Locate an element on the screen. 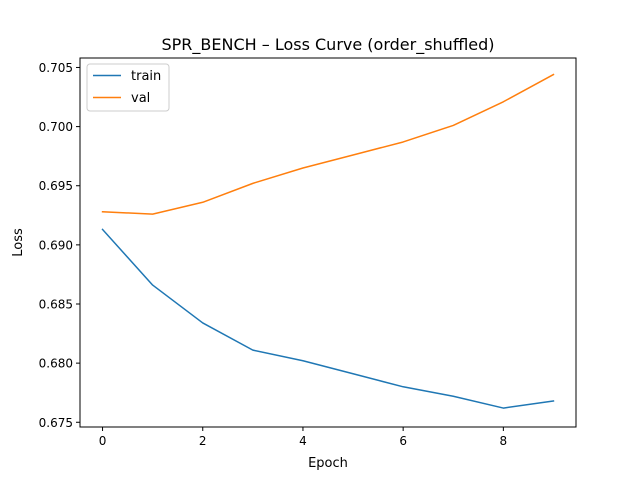 This screenshot has height=480, width=640. y-tick-label: 0.680 is located at coordinates (56, 364).